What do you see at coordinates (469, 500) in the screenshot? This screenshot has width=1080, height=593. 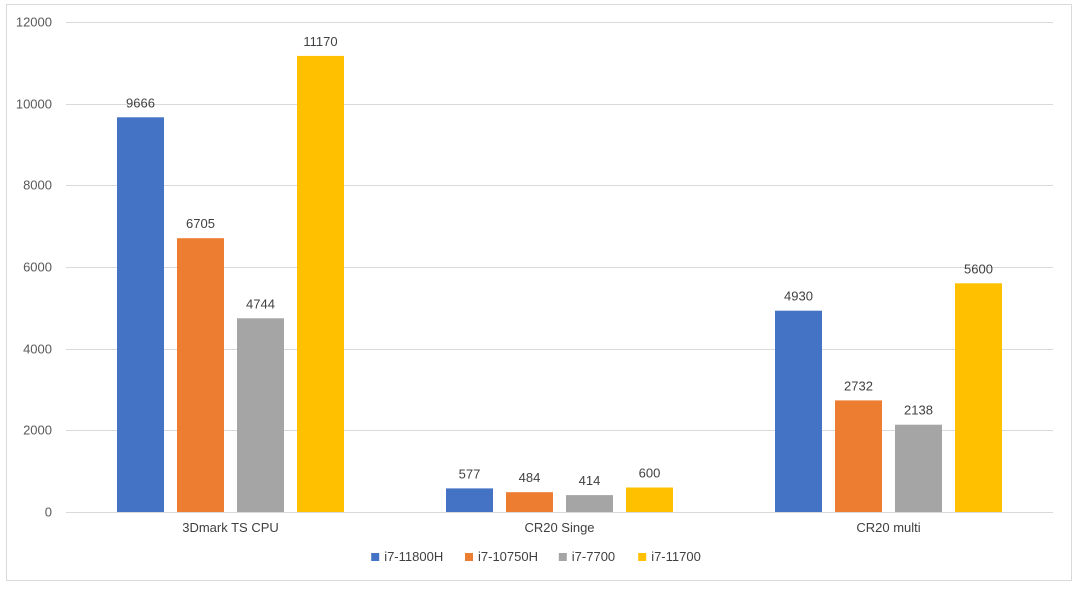 I see `bar-i7-11800H-CR20-Singe` at bounding box center [469, 500].